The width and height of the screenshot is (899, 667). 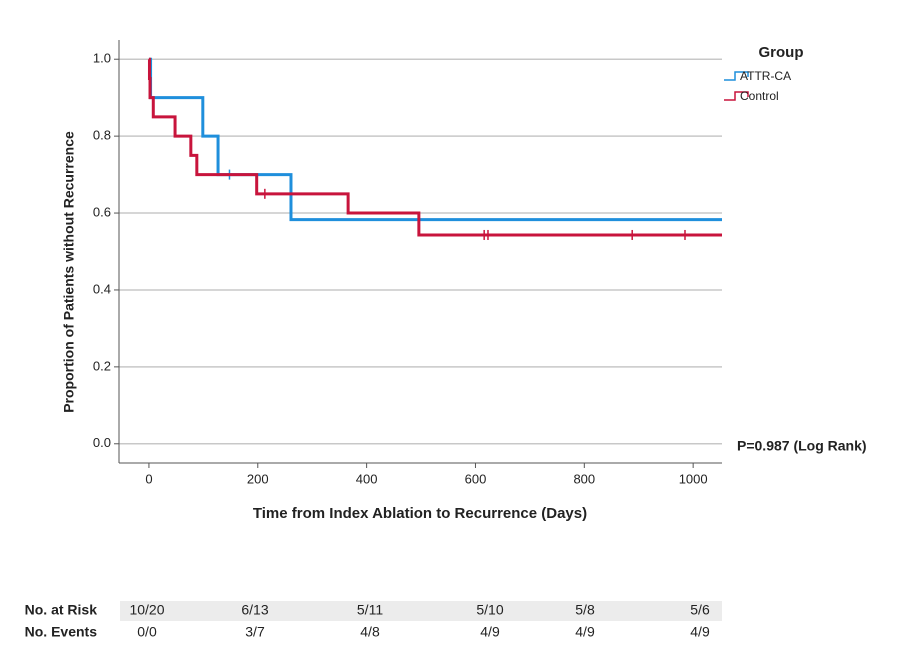 I want to click on x-tick-label: 0, so click(x=148, y=478).